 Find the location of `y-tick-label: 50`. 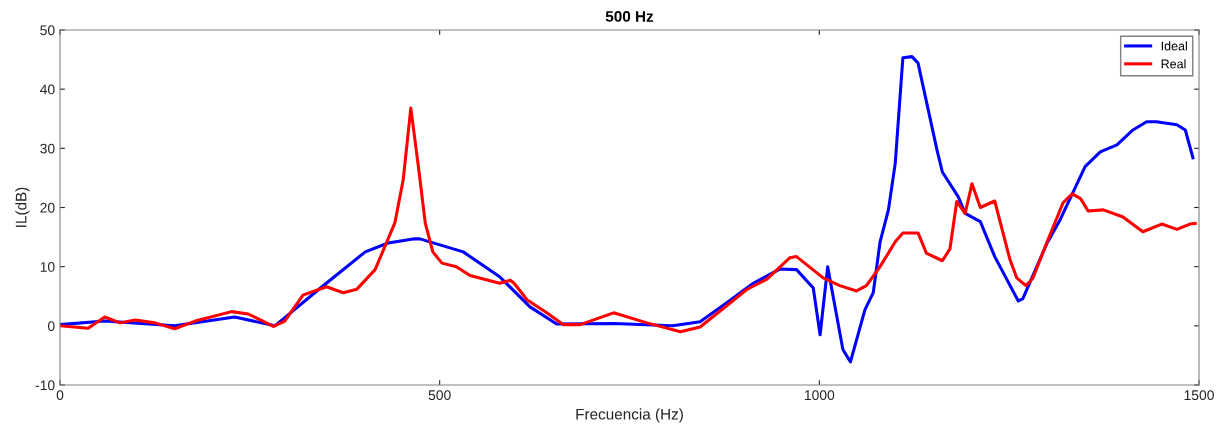

y-tick-label: 50 is located at coordinates (47, 30).